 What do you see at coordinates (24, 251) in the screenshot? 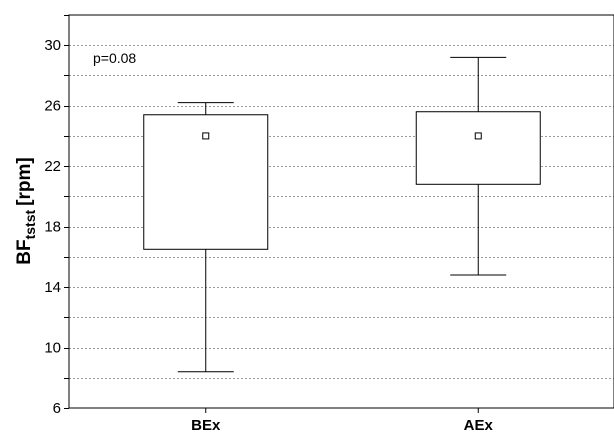
I see `y-axis-label-main: BF` at bounding box center [24, 251].